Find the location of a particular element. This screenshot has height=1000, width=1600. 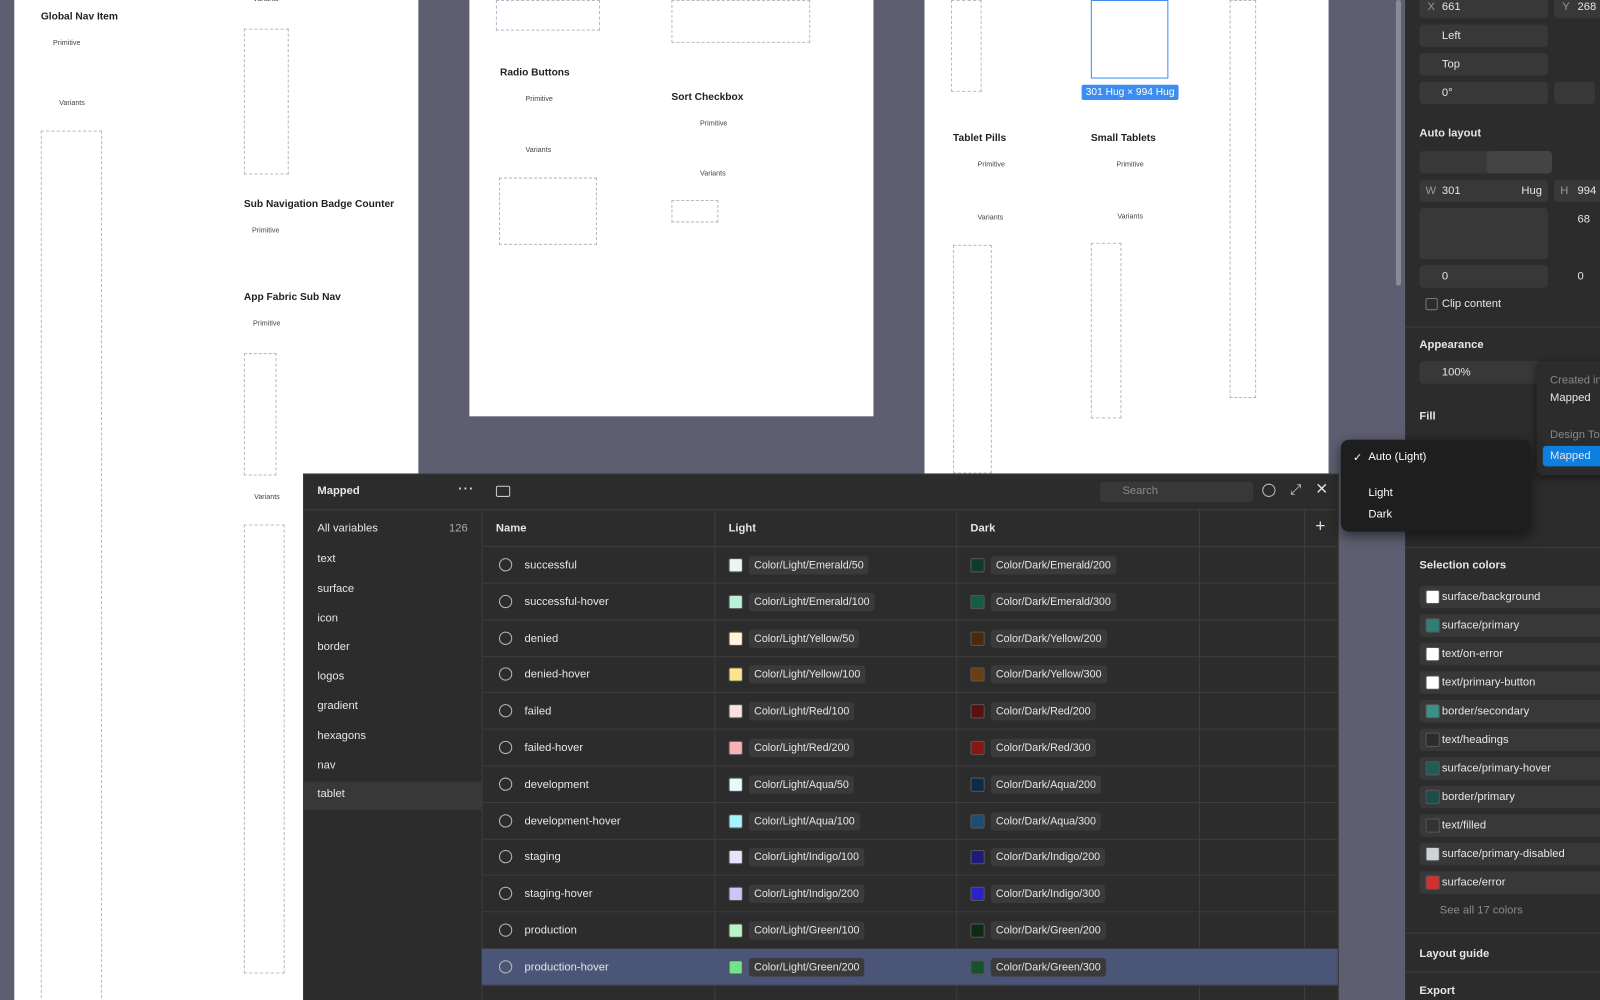

section-title: Global Nav Item is located at coordinates (79, 17).